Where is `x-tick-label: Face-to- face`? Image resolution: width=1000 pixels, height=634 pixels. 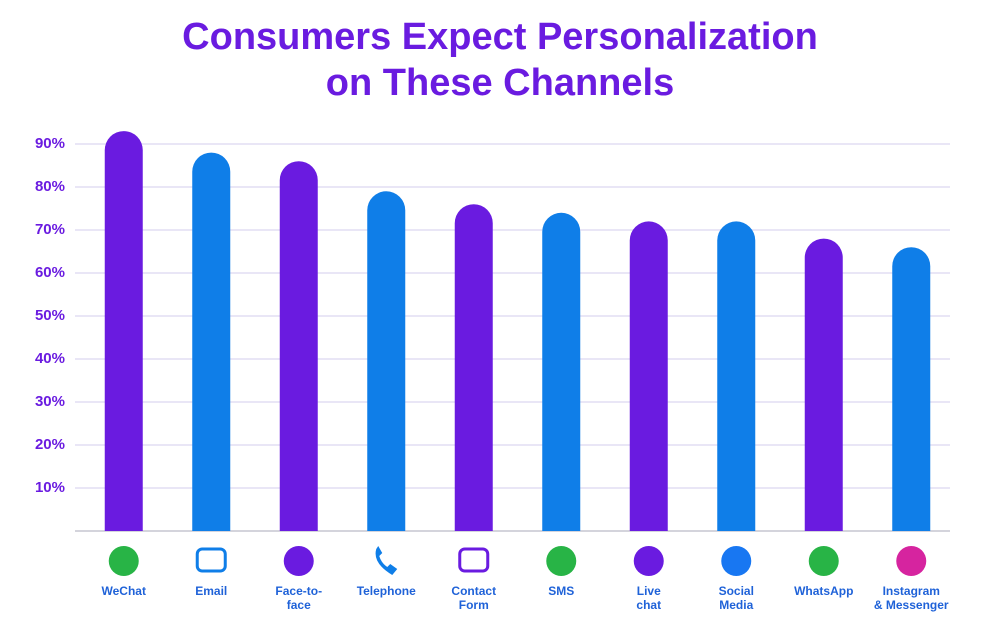 x-tick-label: Face-to- face is located at coordinates (299, 598).